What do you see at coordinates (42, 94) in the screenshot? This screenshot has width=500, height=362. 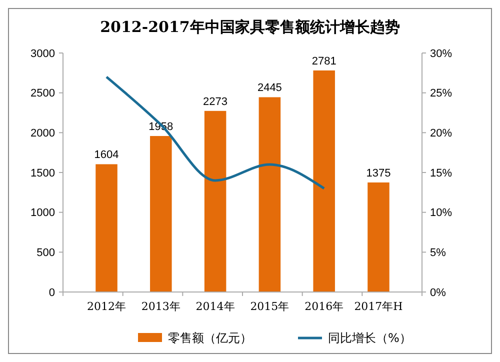 I see `y-tick-label: 2500` at bounding box center [42, 94].